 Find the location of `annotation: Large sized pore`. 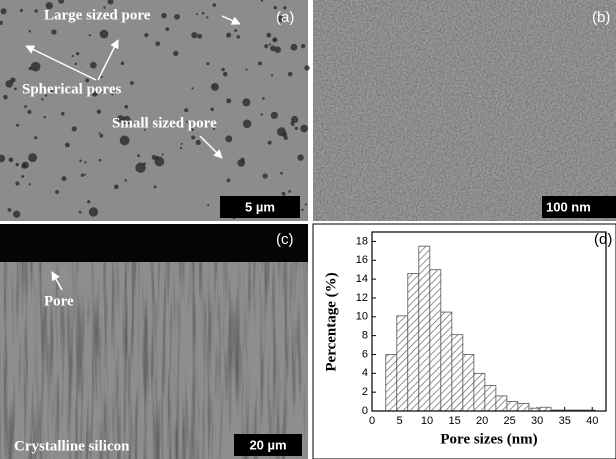

annotation: Large sized pore is located at coordinates (97, 15).